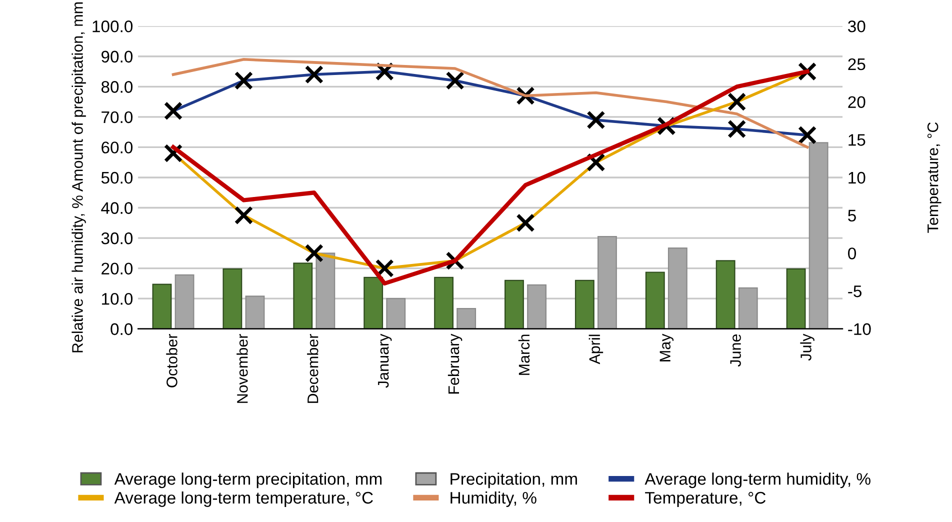 The width and height of the screenshot is (952, 522). What do you see at coordinates (852, 254) in the screenshot?
I see `y2-tick-label: 0` at bounding box center [852, 254].